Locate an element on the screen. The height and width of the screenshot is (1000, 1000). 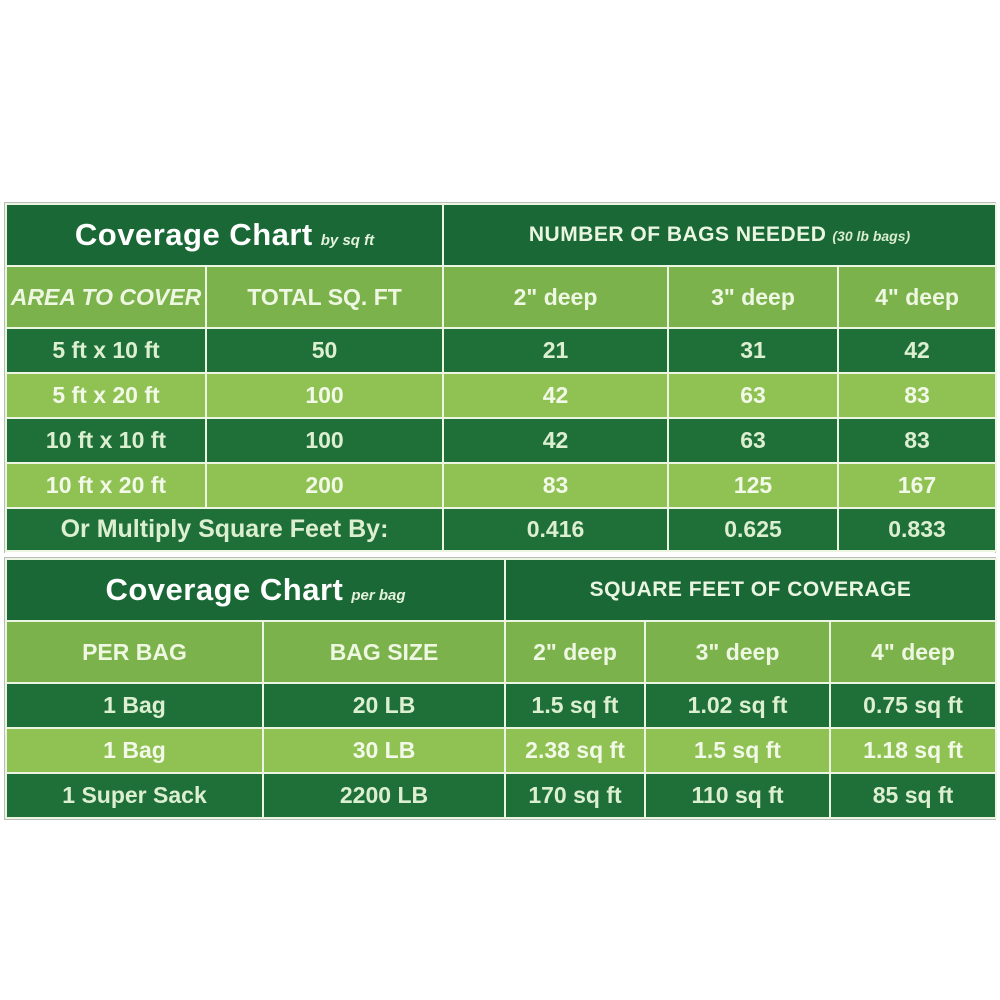
table1-right-header-subtitle: (30 lb bags) is located at coordinates (871, 236).